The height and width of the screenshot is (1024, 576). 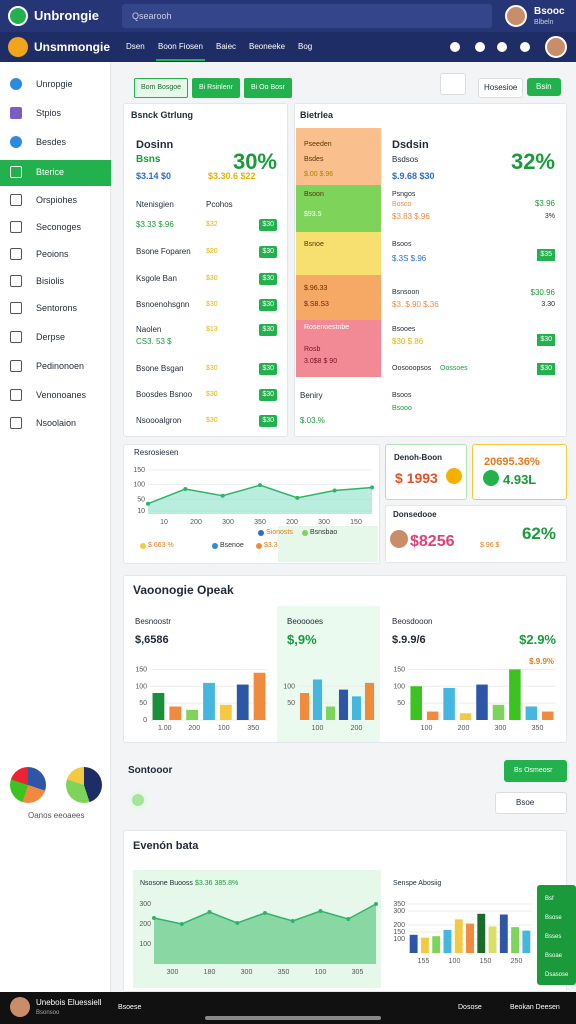 I want to click on panel-title: Bietrlea, so click(x=317, y=115).